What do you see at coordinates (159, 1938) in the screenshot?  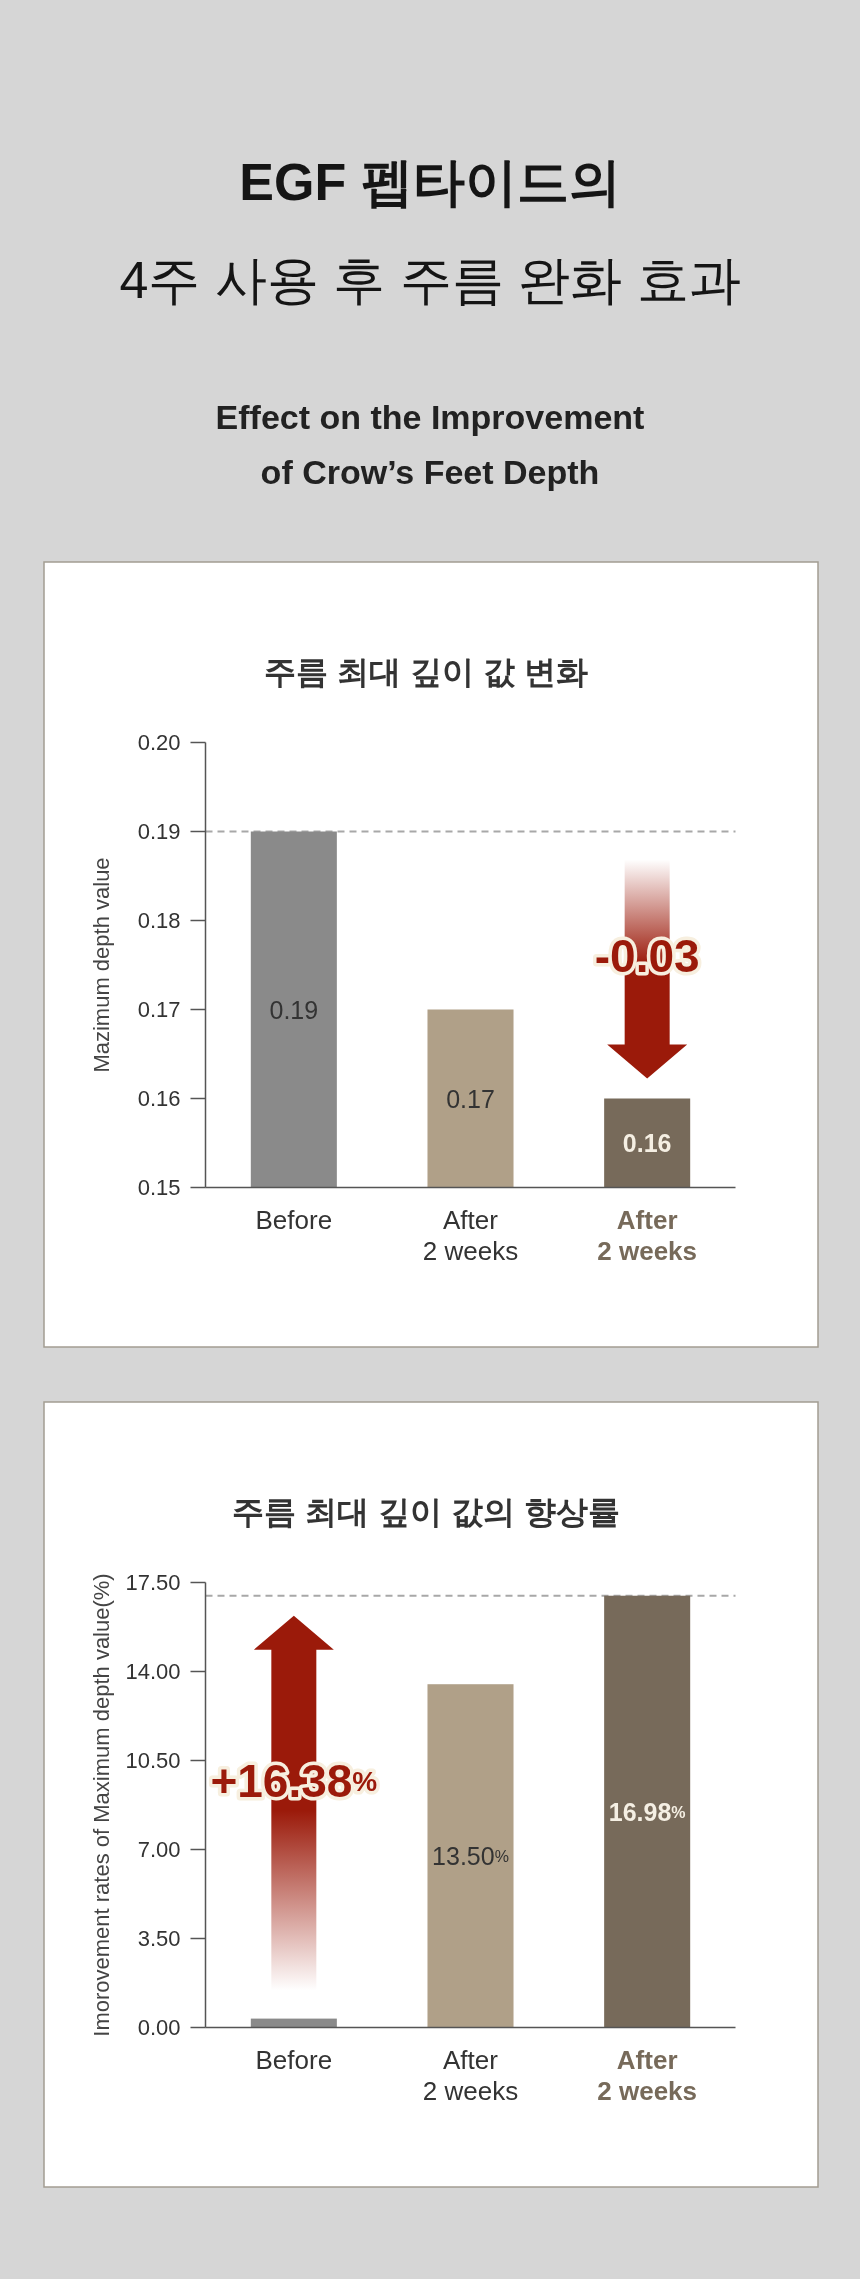 I see `y-tick-label: 3.50` at bounding box center [159, 1938].